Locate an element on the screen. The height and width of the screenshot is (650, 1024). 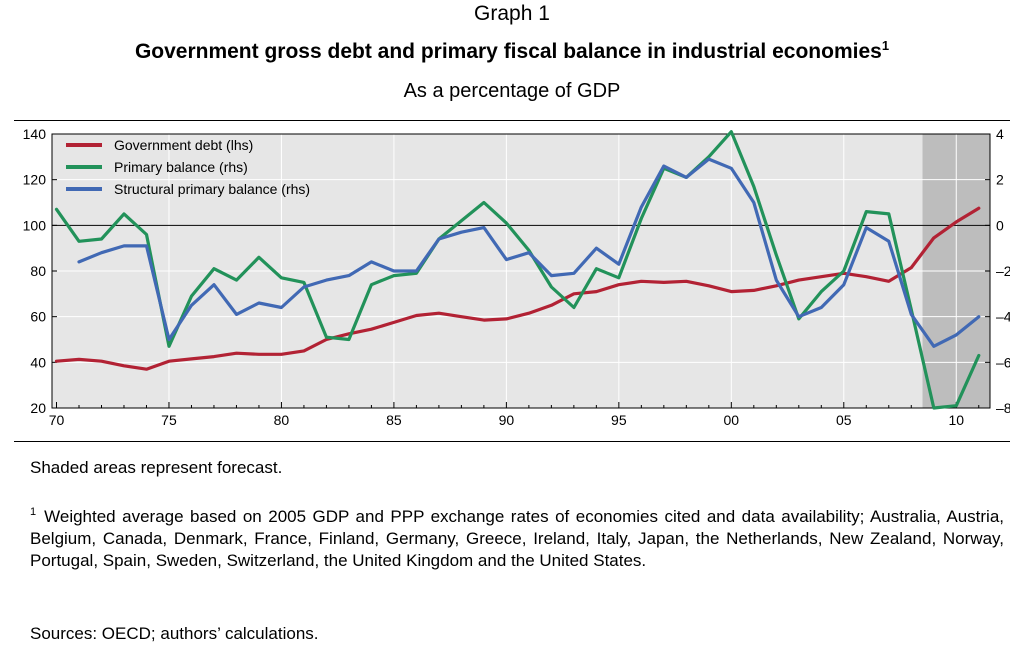
x-tick-label: 75 is located at coordinates (169, 420).